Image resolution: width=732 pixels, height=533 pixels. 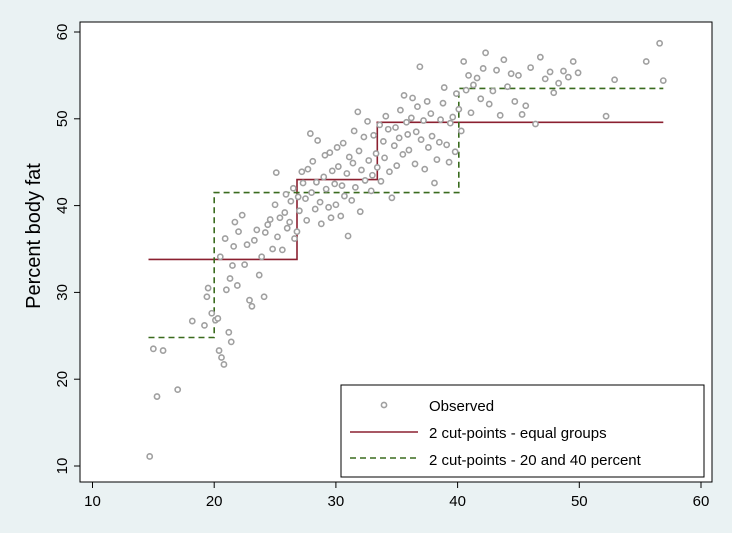 What do you see at coordinates (62, 118) in the screenshot?
I see `y-tick-label: 50` at bounding box center [62, 118].